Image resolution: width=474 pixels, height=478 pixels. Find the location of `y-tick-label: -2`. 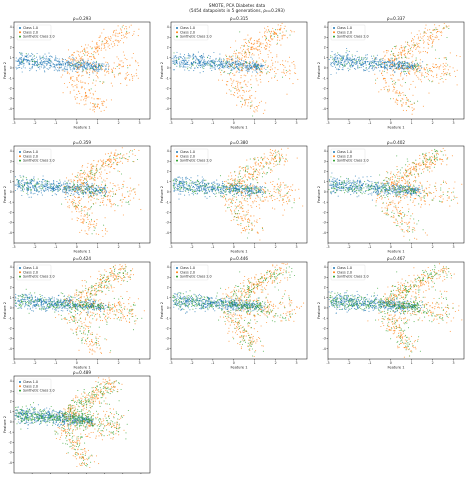

y-tick-label: -2 is located at coordinates (324, 88).